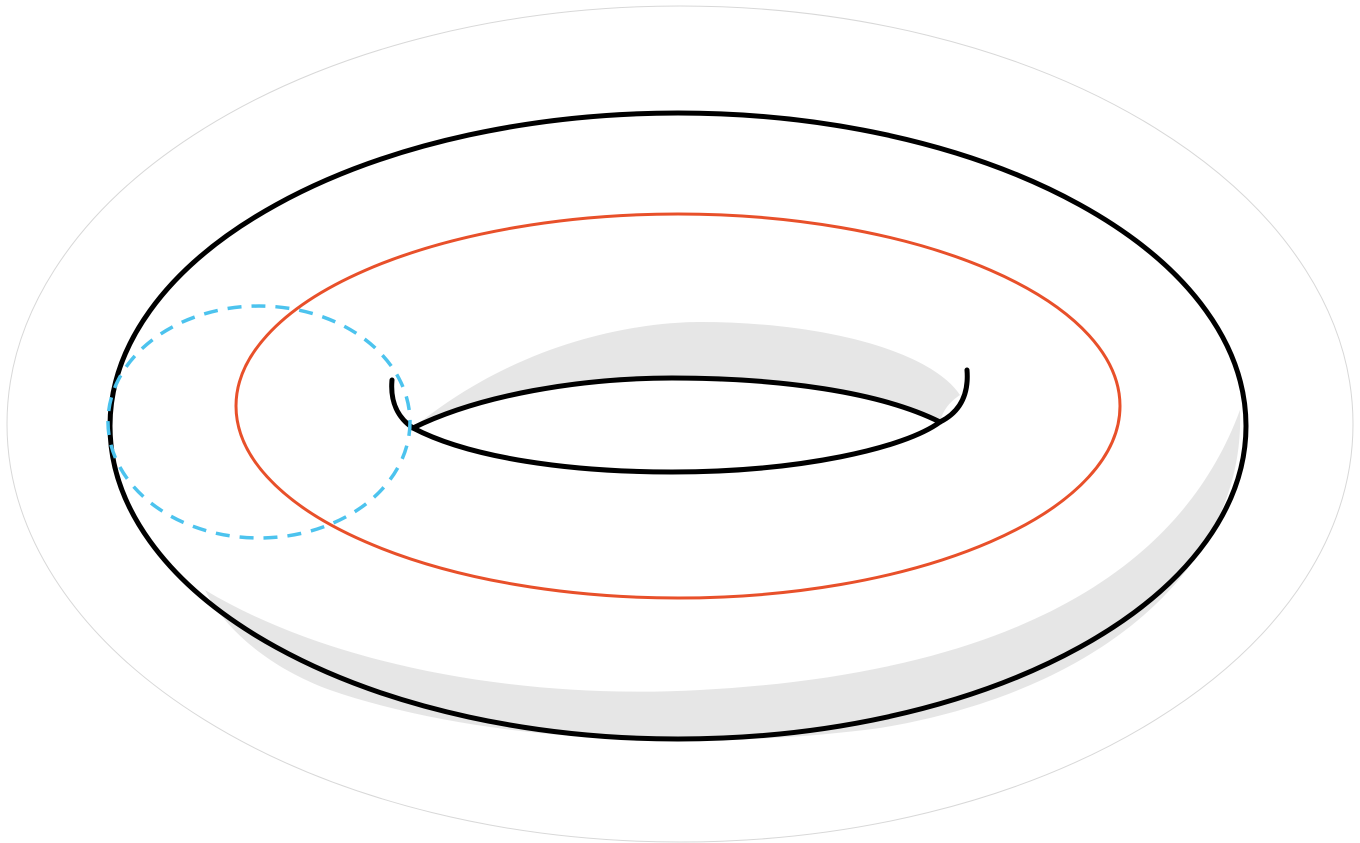 The width and height of the screenshot is (1360, 843). I want to click on torus-hole-right-hook, so click(953, 396).